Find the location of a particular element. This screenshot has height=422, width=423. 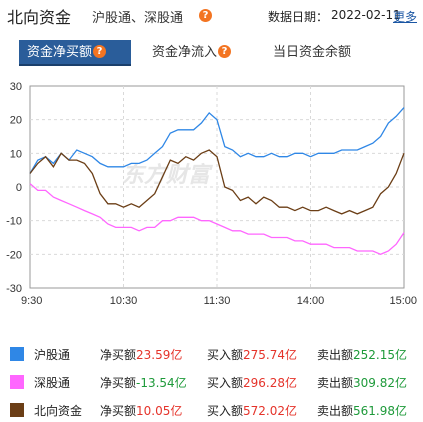

y-tick-label: -30 is located at coordinates (14, 289).